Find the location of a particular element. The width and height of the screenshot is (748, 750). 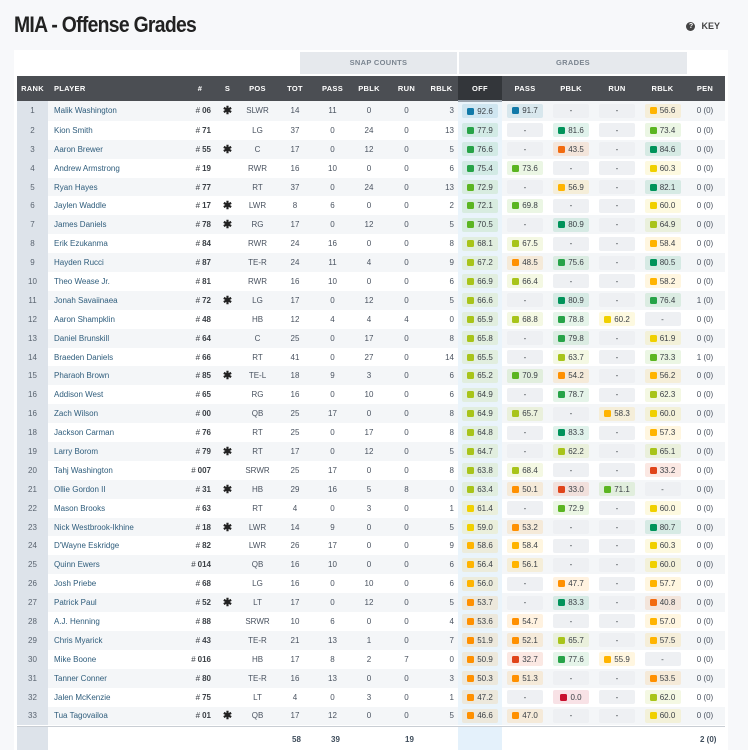

column-header-snaps-pass: PASS is located at coordinates (332, 88).